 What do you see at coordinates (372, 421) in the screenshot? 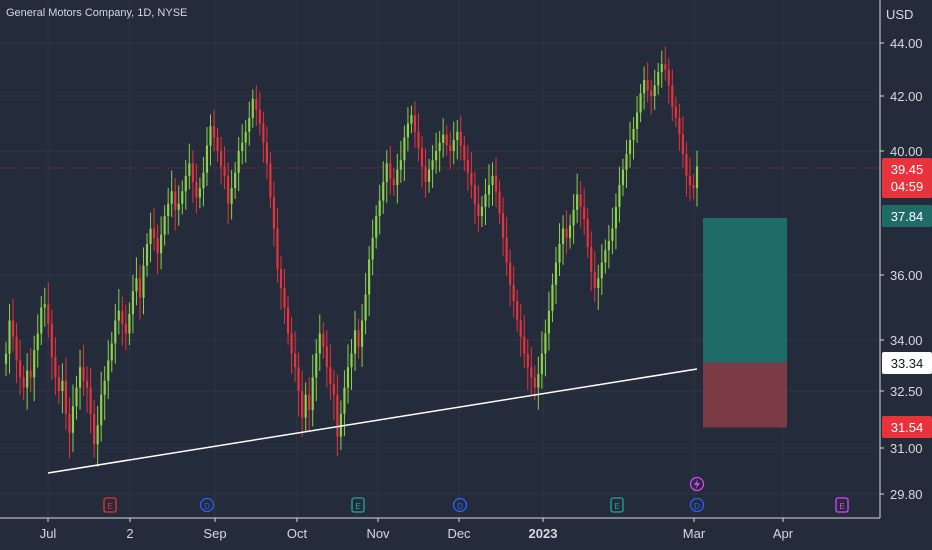
I see `trend-line` at bounding box center [372, 421].